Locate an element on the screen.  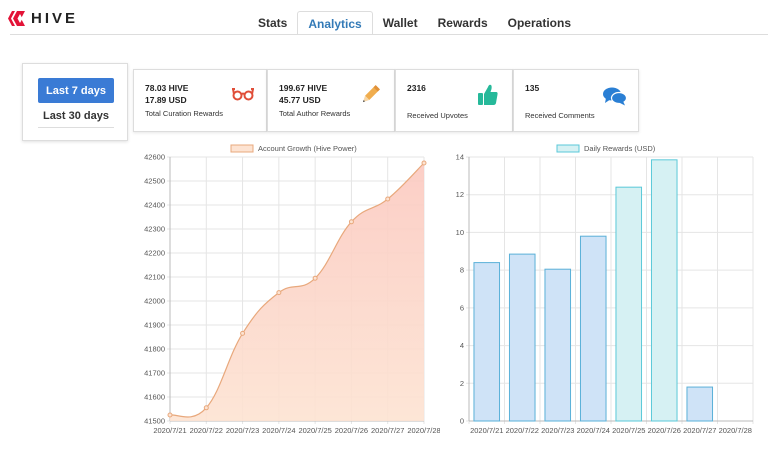
hive-logo: HIVE is located at coordinates (43, 18).